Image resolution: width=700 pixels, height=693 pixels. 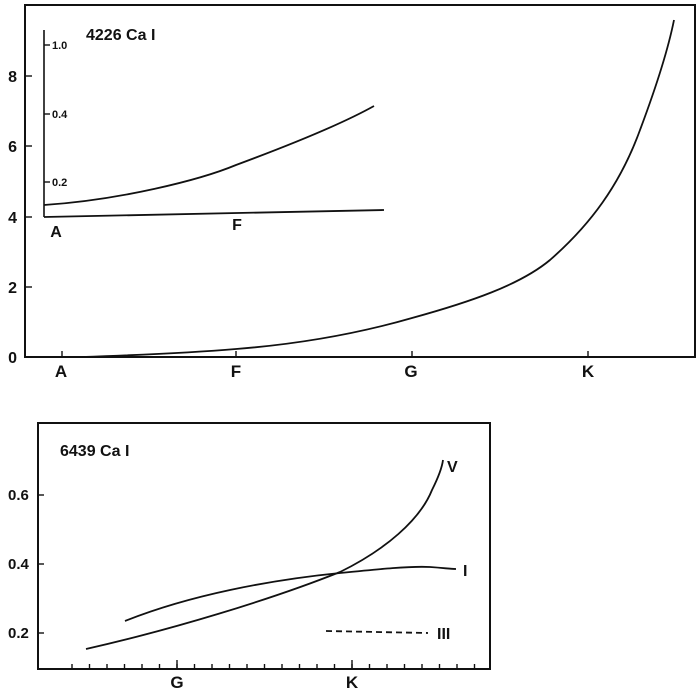 What do you see at coordinates (20, 218) in the screenshot?
I see `y-axis: 0 2 4 6 8` at bounding box center [20, 218].